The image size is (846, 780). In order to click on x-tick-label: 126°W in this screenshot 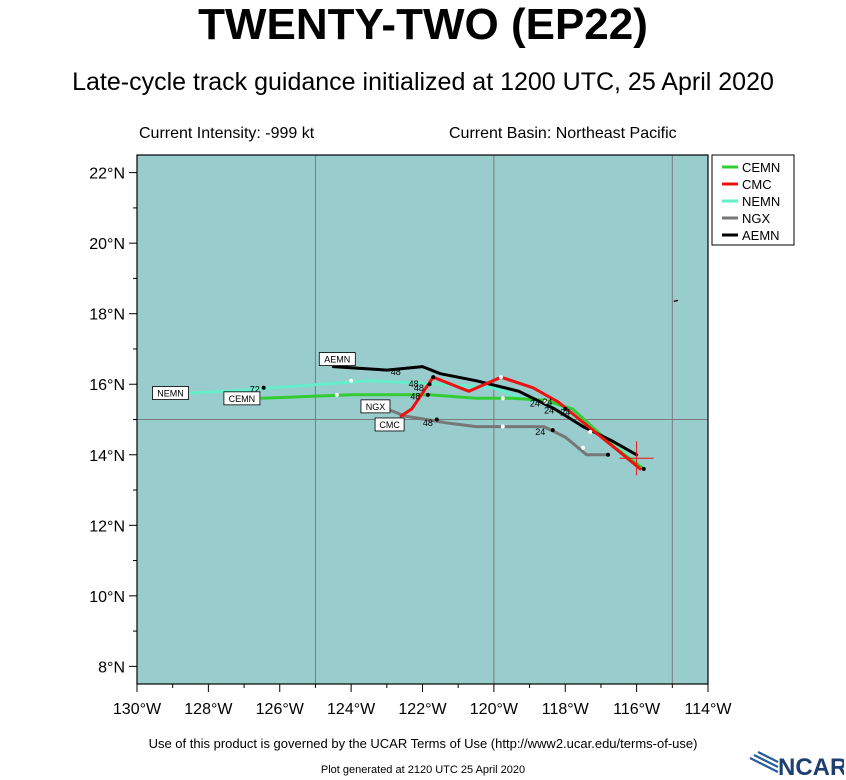, I will do `click(280, 709)`.